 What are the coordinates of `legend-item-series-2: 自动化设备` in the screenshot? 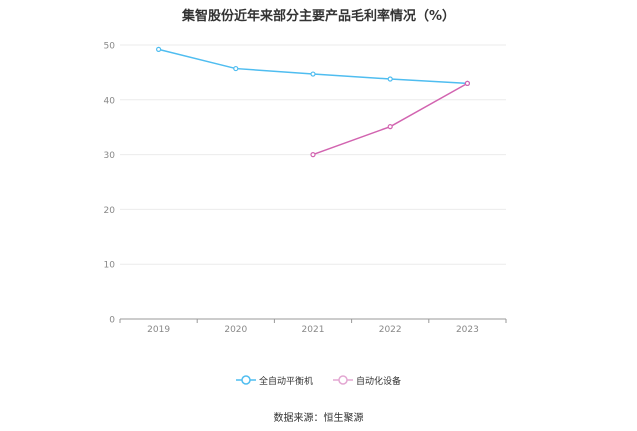 It's located at (367, 380).